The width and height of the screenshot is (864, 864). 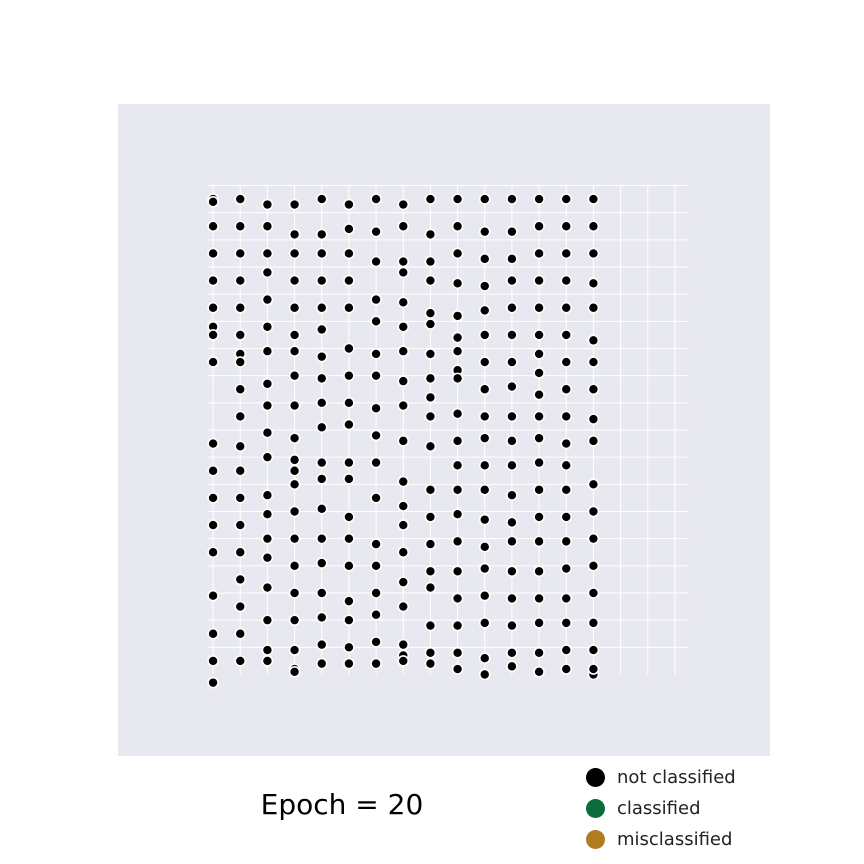 I want to click on legend-item-classified: classified, so click(x=661, y=808).